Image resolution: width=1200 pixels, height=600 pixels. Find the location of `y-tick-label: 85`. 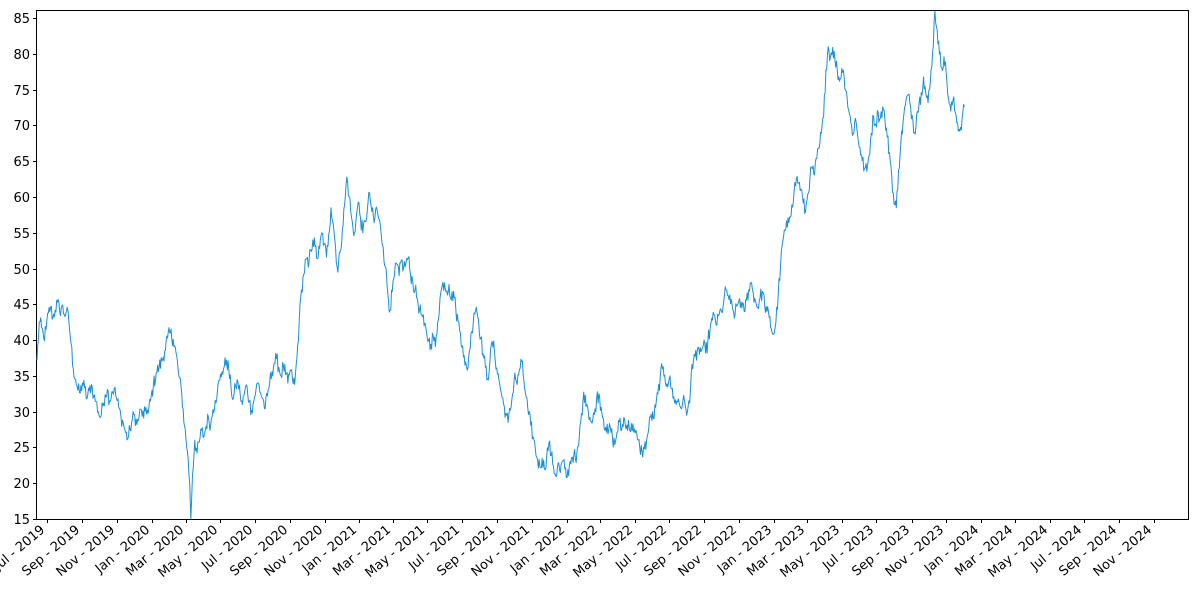

y-tick-label: 85 is located at coordinates (21, 19).